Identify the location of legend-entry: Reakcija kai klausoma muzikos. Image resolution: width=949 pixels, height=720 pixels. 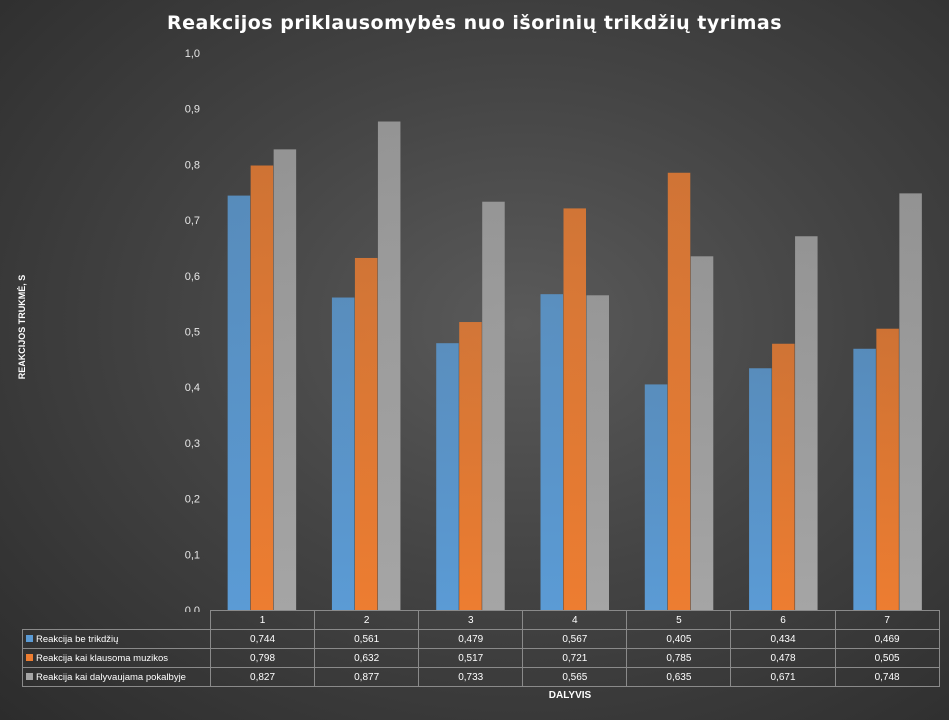
(116, 658).